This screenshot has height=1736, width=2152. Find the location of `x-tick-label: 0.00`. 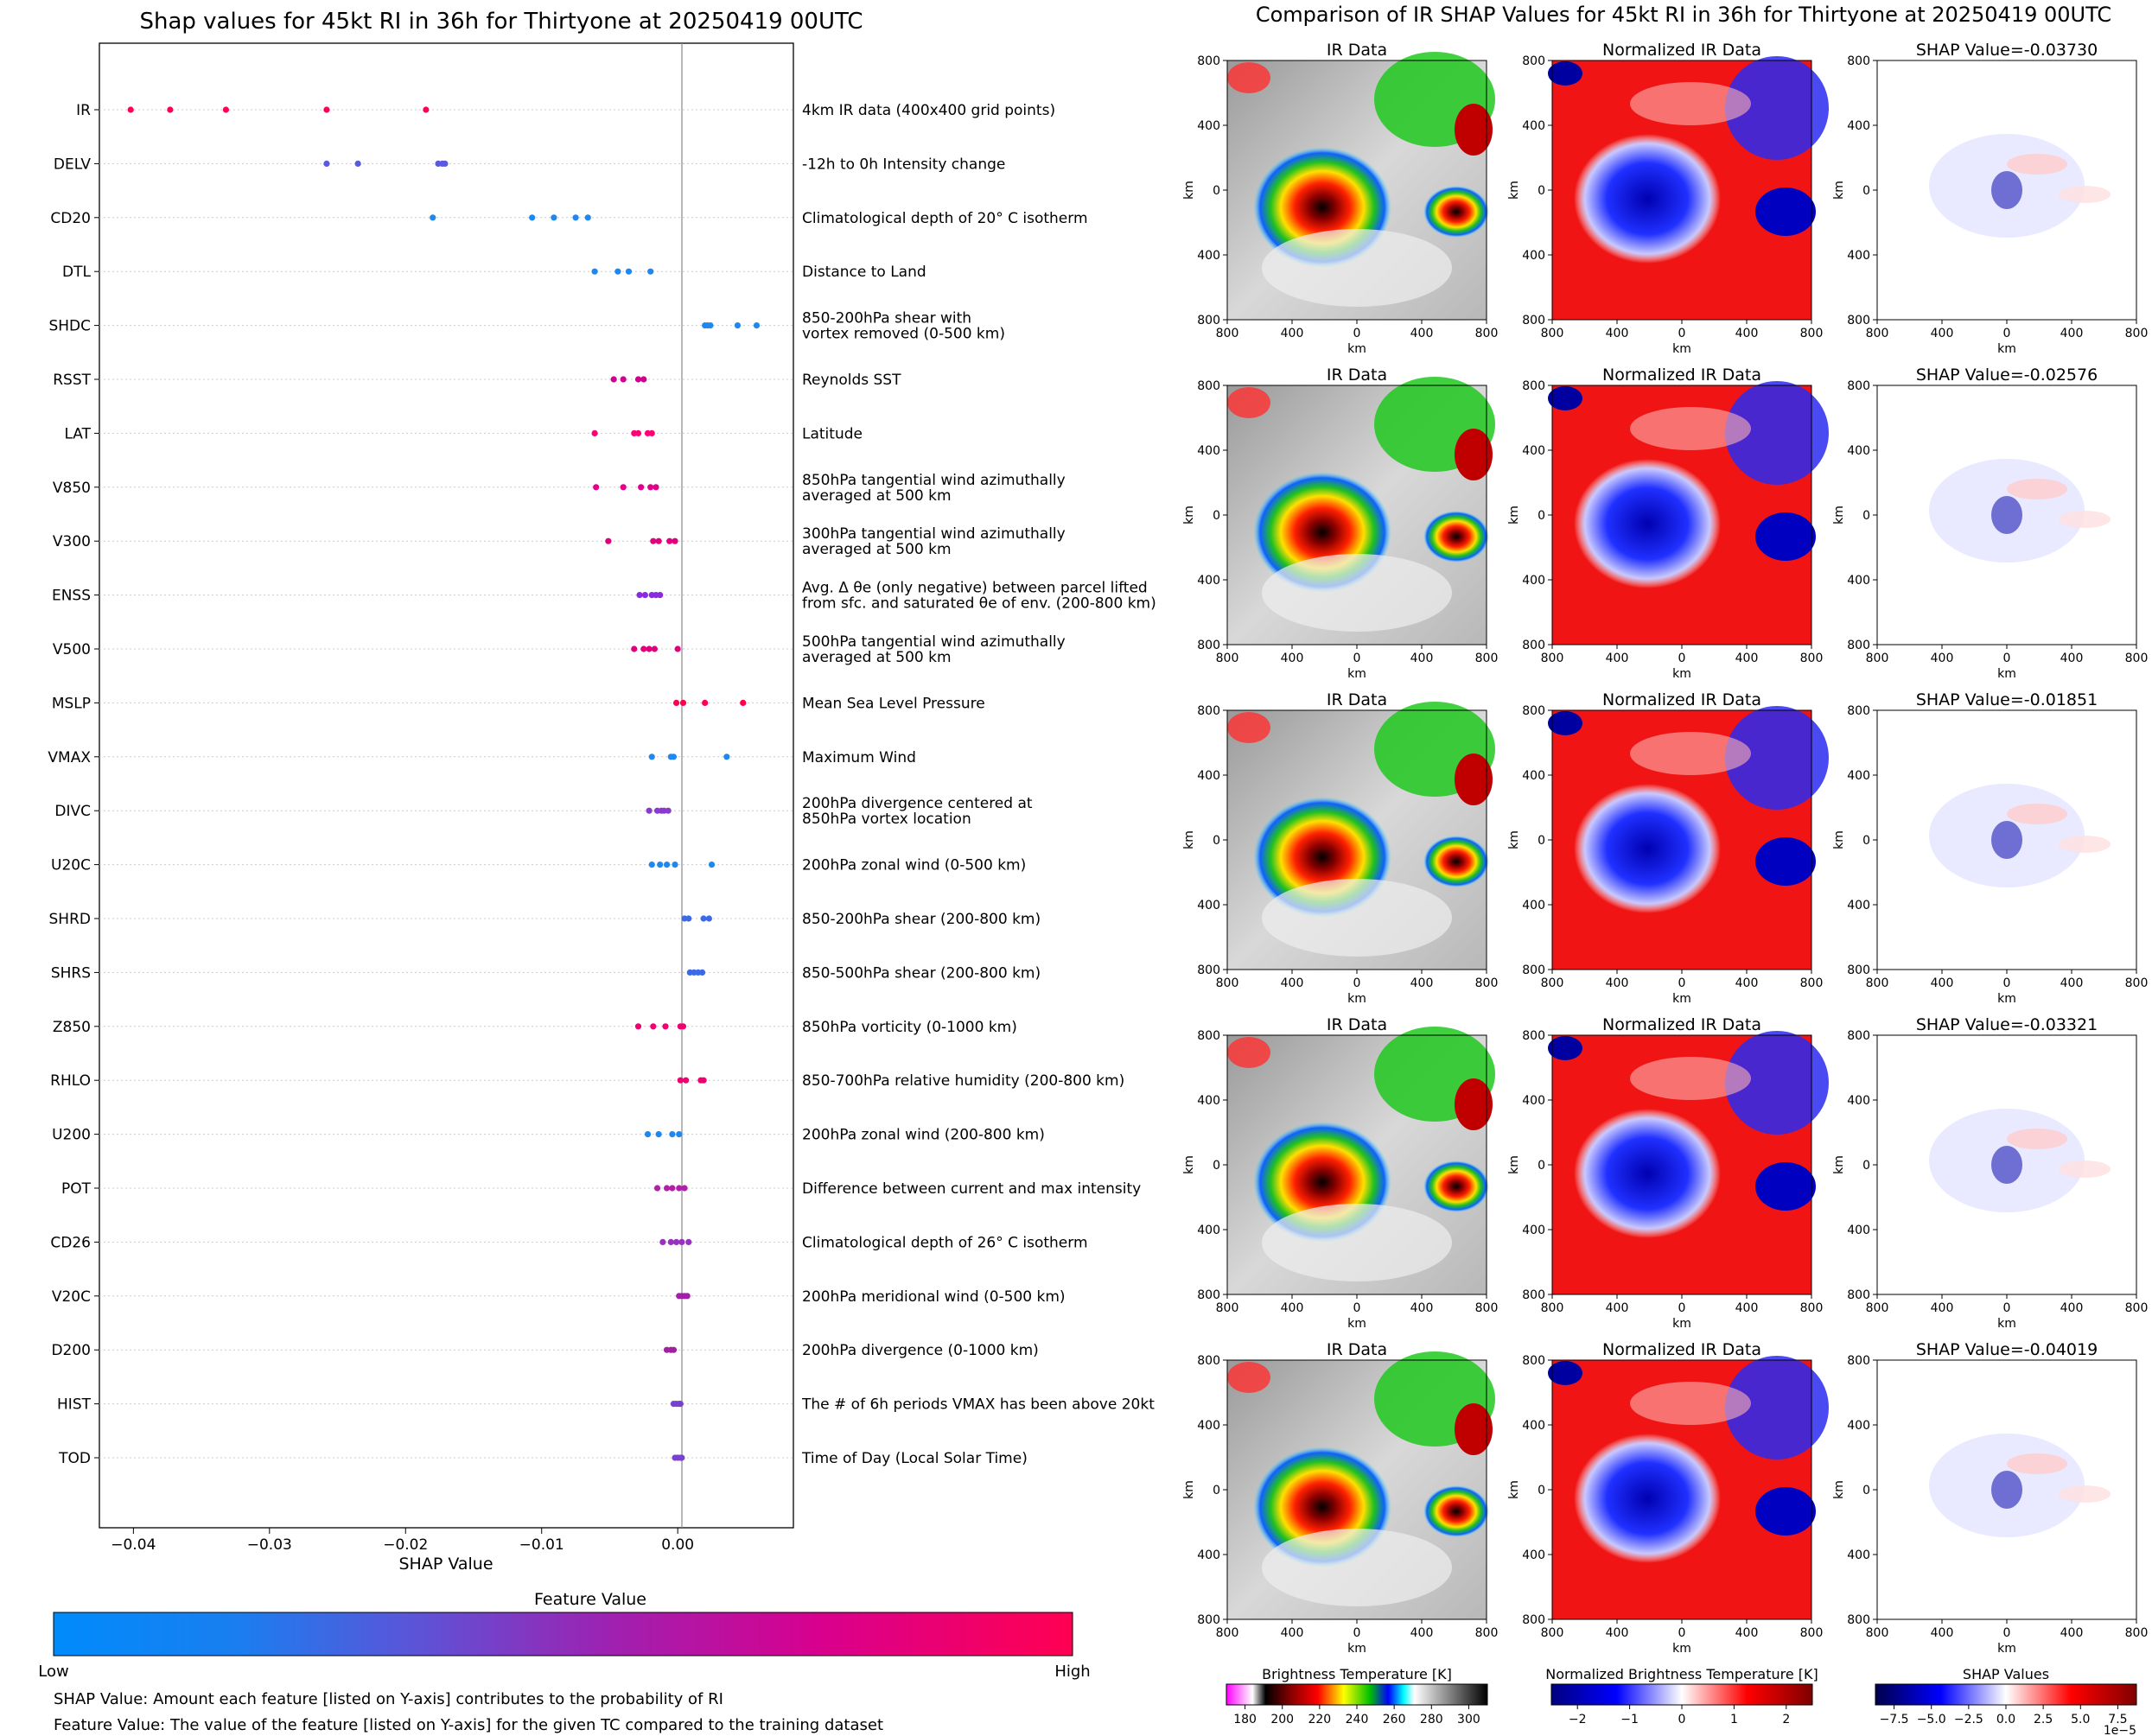

x-tick-label: 0.00 is located at coordinates (677, 1545).